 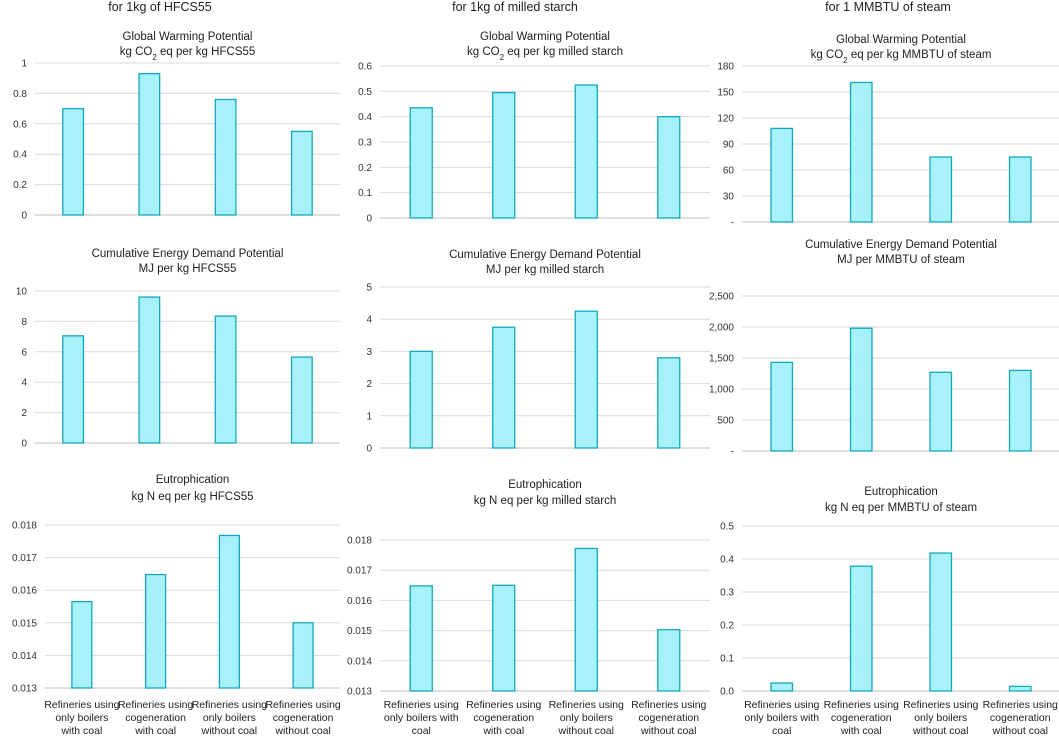 What do you see at coordinates (901, 57) in the screenshot?
I see `chart-unit-label: kg CO2 eq per kg MMBTU of steam` at bounding box center [901, 57].